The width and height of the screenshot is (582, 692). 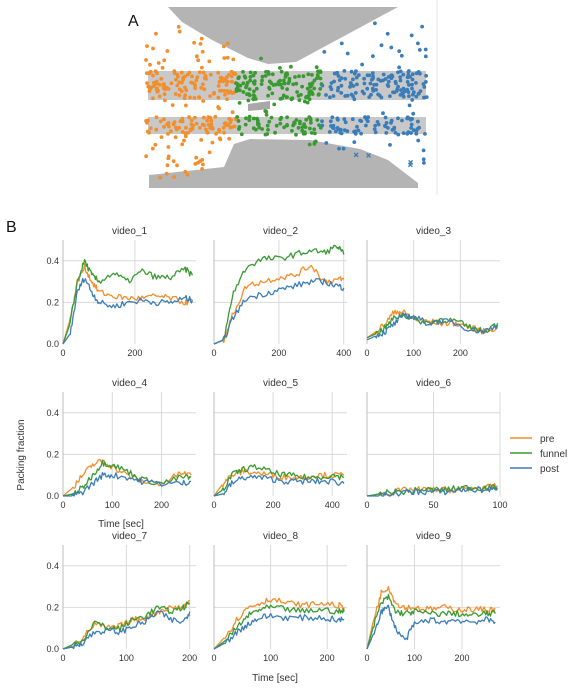 What do you see at coordinates (121, 444) in the screenshot?
I see `subplot-video_4: video_4 0.0 0.2 0.4 0 100 200` at bounding box center [121, 444].